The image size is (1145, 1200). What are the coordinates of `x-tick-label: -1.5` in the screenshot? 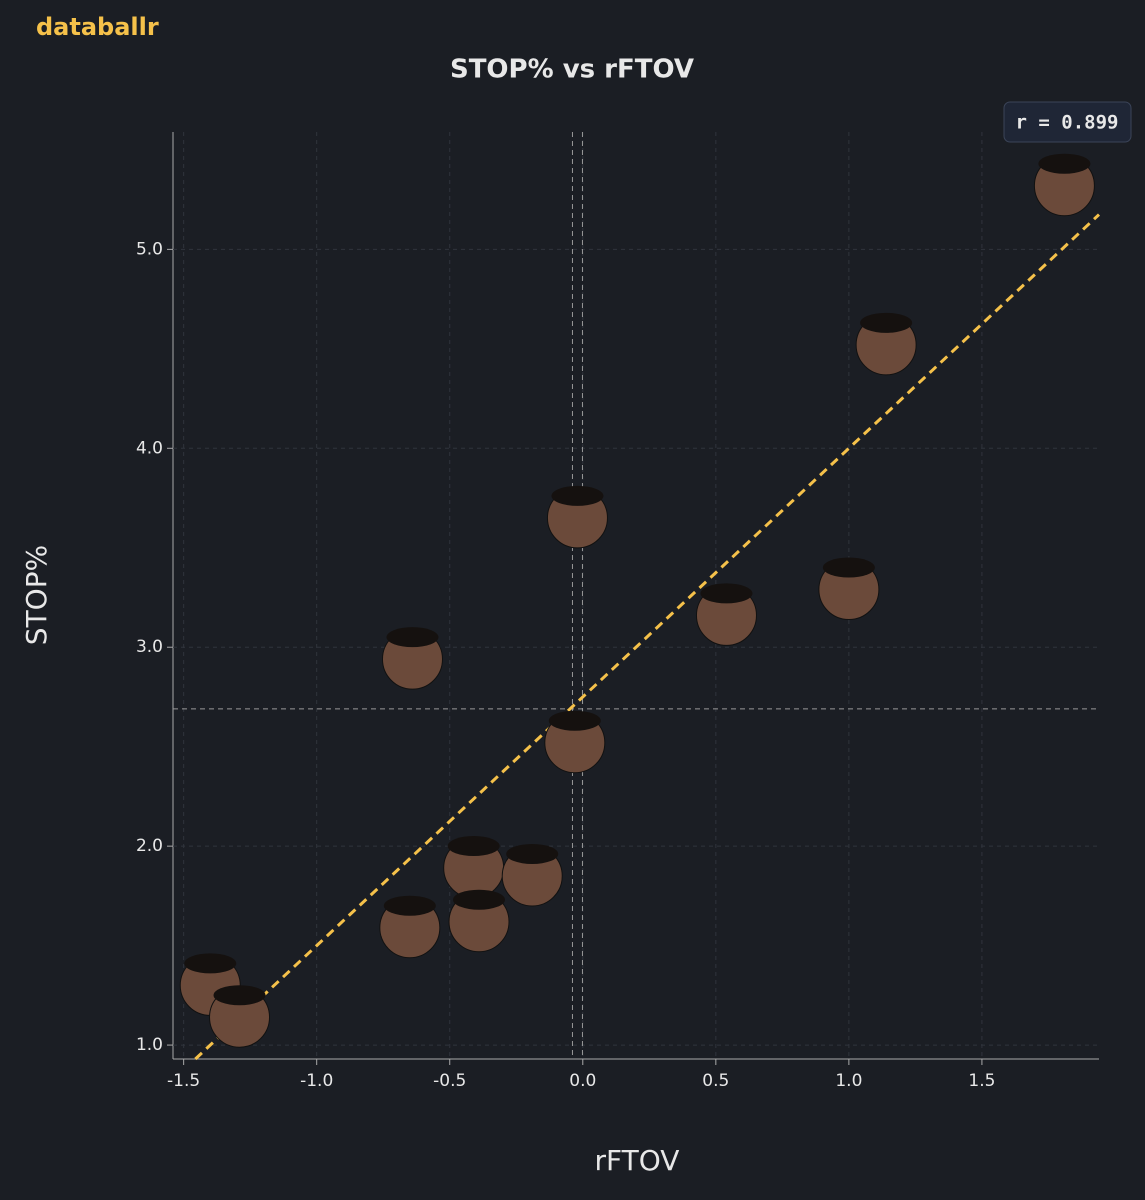 It's located at (183, 1081).